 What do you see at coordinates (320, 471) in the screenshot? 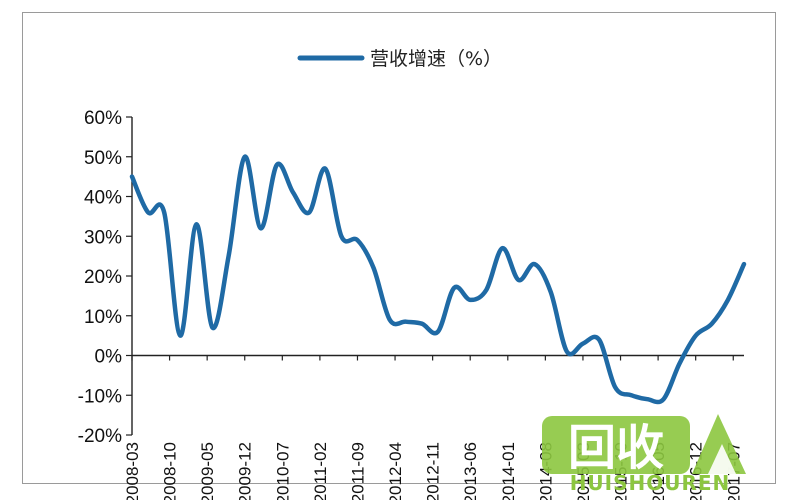
I see `x-tick-label: 2011-02` at bounding box center [320, 471].